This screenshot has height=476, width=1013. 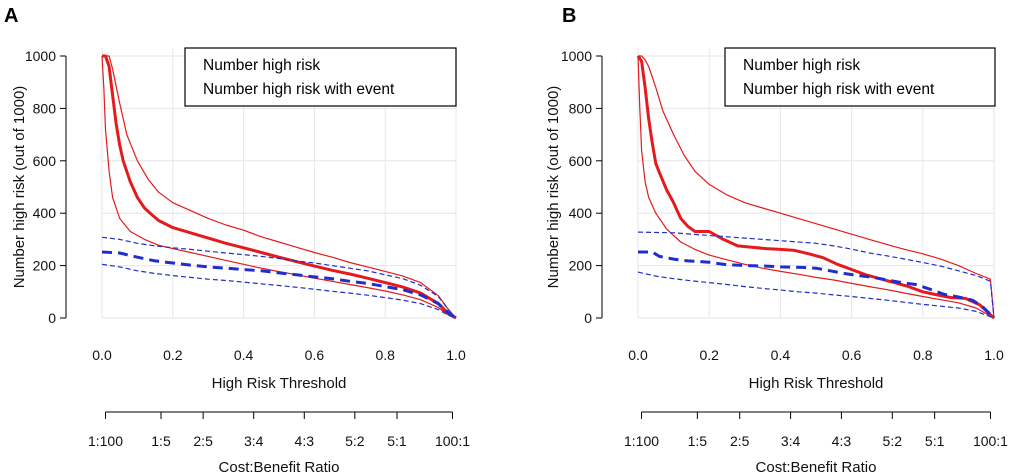 What do you see at coordinates (11, 16) in the screenshot?
I see `panel-letter: A` at bounding box center [11, 16].